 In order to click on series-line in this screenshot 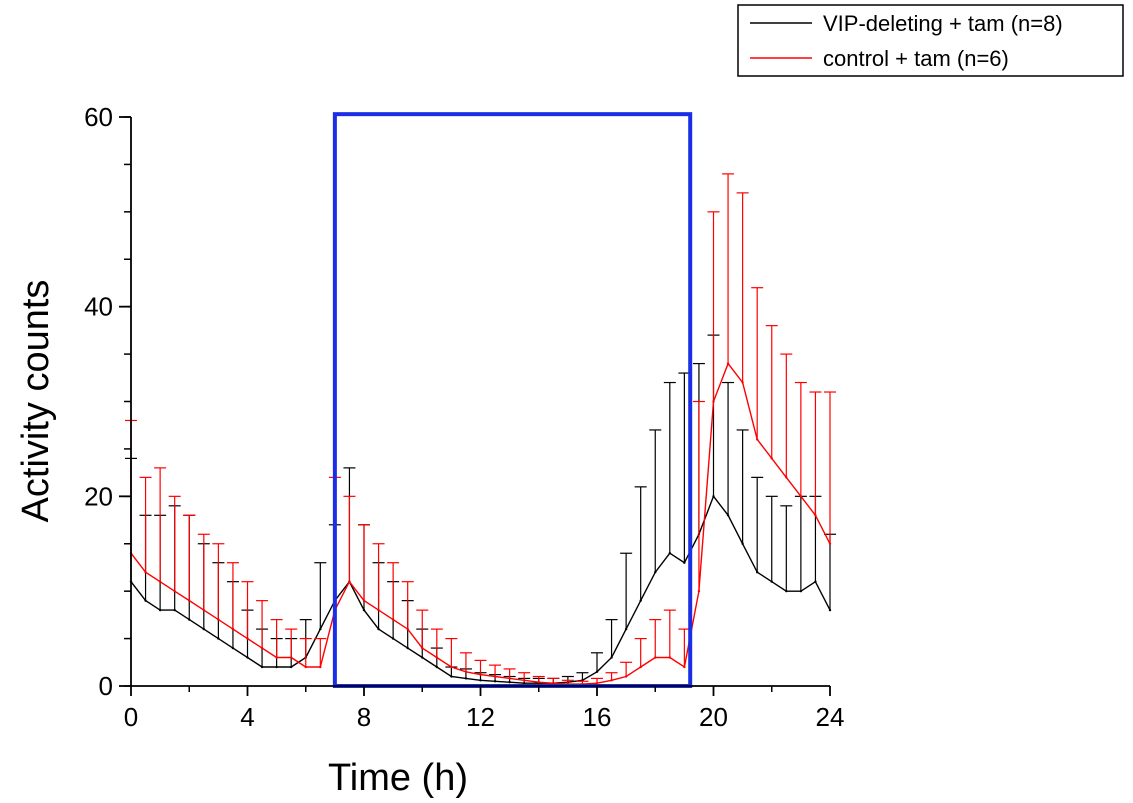, I will do `click(480, 589)`.